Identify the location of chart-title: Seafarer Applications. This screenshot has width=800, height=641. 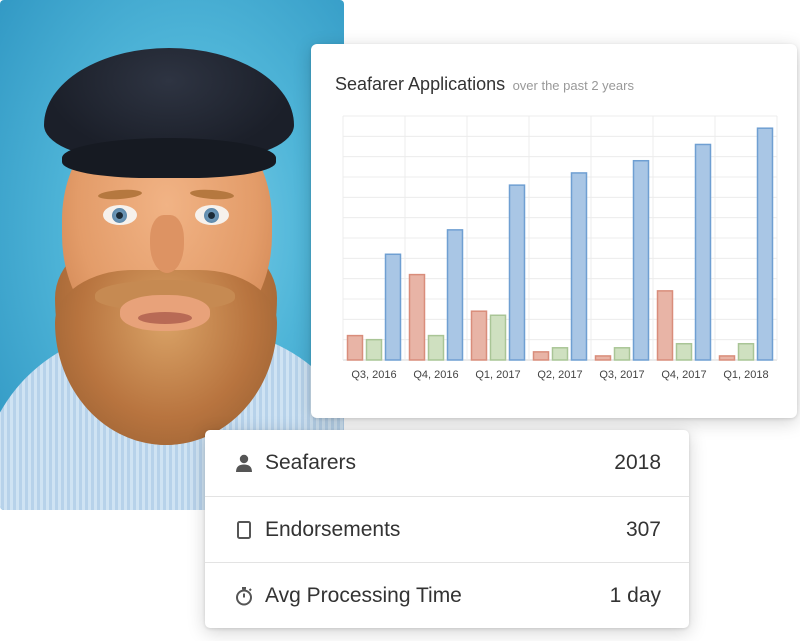
(420, 84).